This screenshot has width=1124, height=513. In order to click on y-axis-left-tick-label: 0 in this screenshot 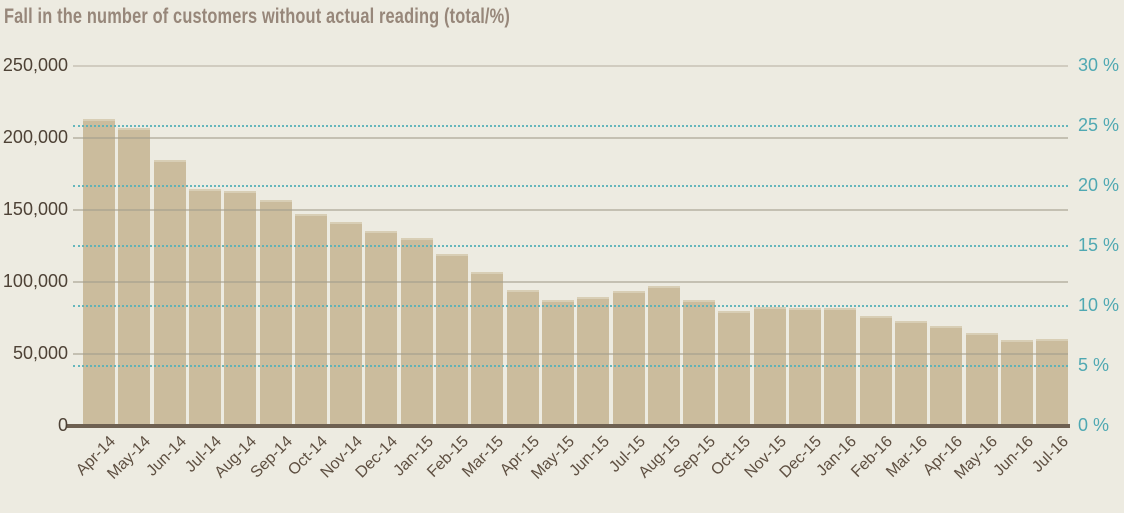, I will do `click(62, 425)`.